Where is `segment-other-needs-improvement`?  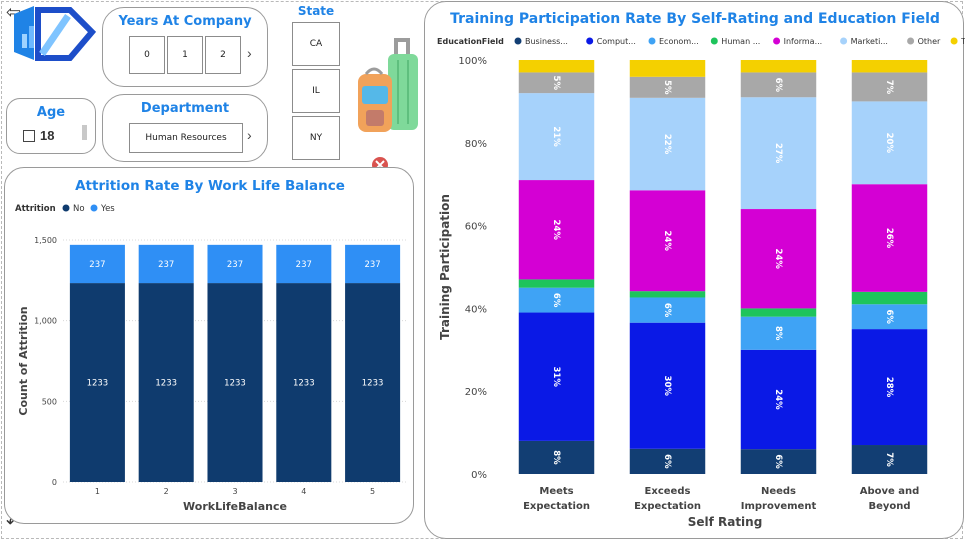 segment-other-needs-improvement is located at coordinates (778, 85).